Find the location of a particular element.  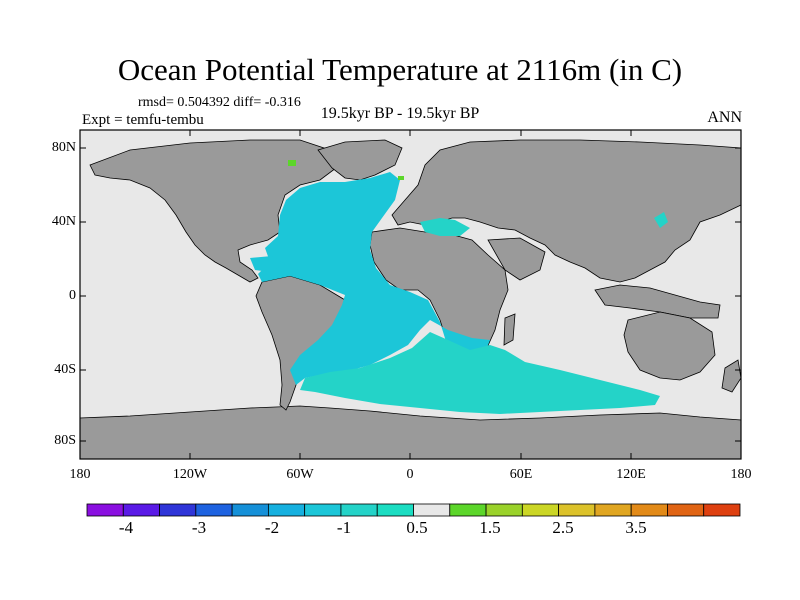

lat-label-40s: 40S is located at coordinates (65, 369).